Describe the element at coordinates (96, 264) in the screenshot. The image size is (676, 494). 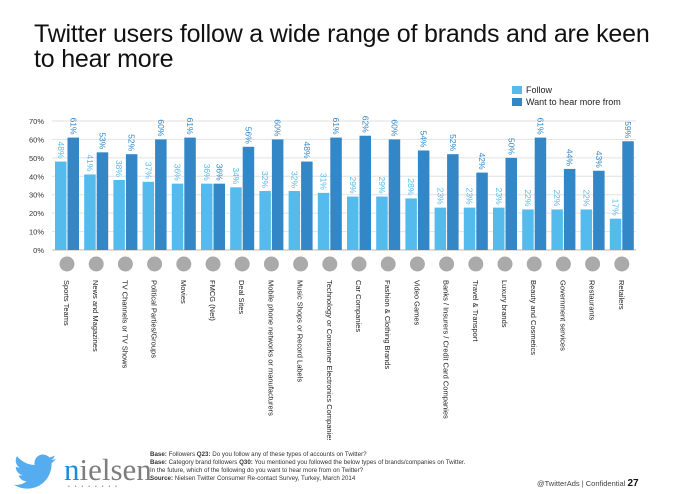
I see `newspaper-icon` at that location.